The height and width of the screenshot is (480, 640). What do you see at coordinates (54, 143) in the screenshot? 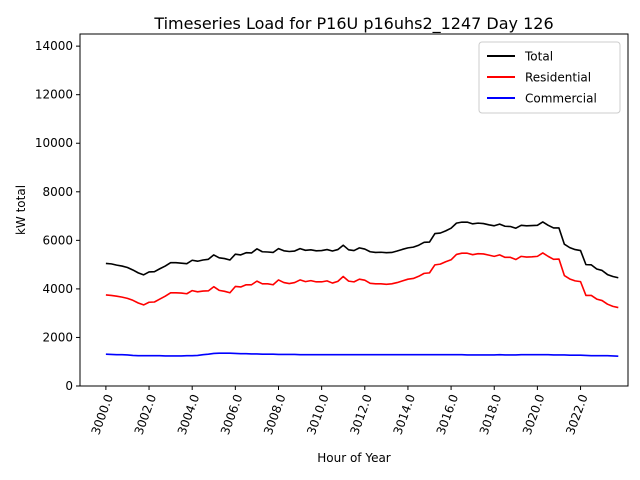
I see `y-tick-label: 10000` at bounding box center [54, 143].